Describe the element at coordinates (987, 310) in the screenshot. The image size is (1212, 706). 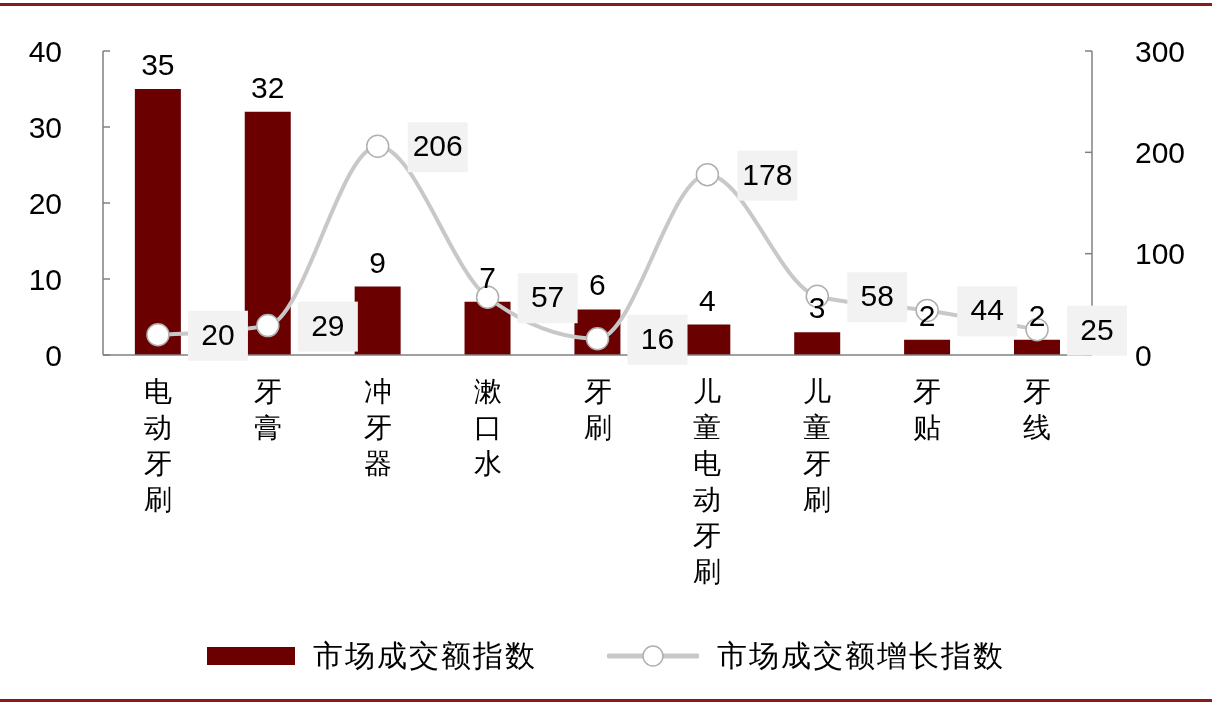
I see `data-label: 44` at that location.